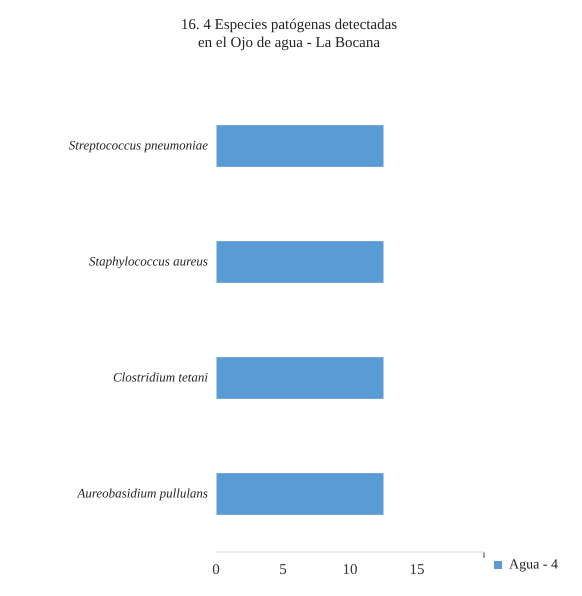 The image size is (582, 596). I want to click on x-tick-label: 0, so click(216, 570).